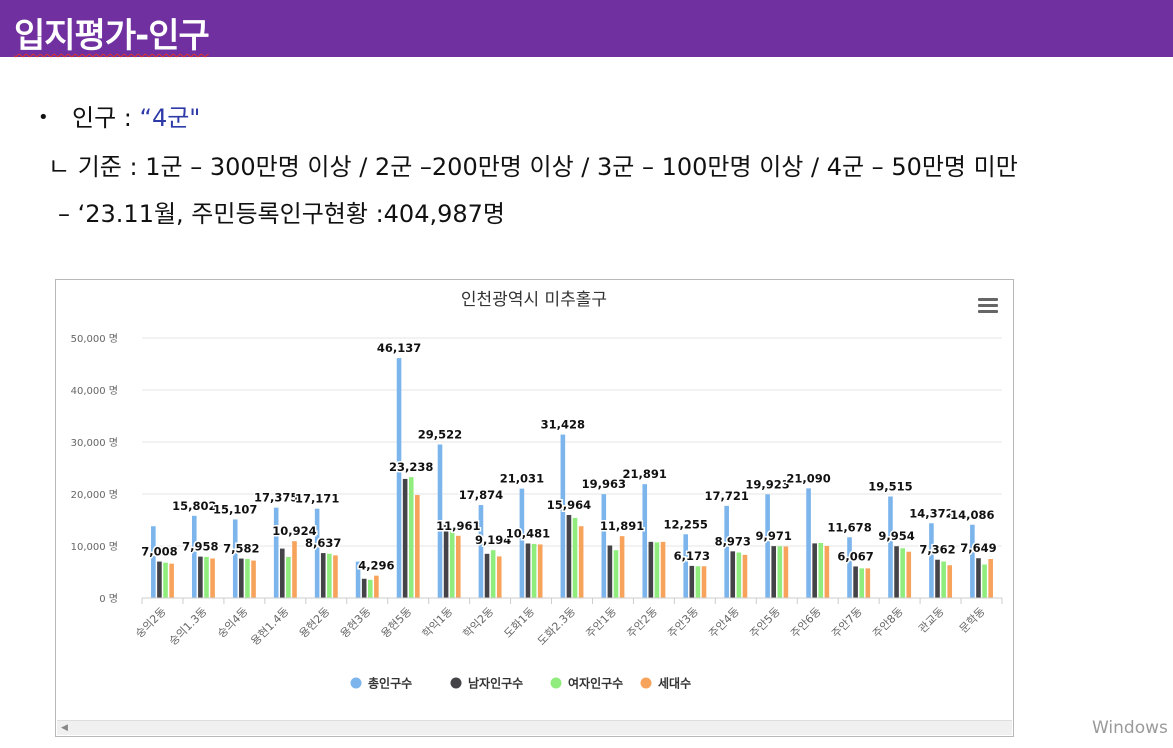  I want to click on data-label: 15,802, so click(194, 506).